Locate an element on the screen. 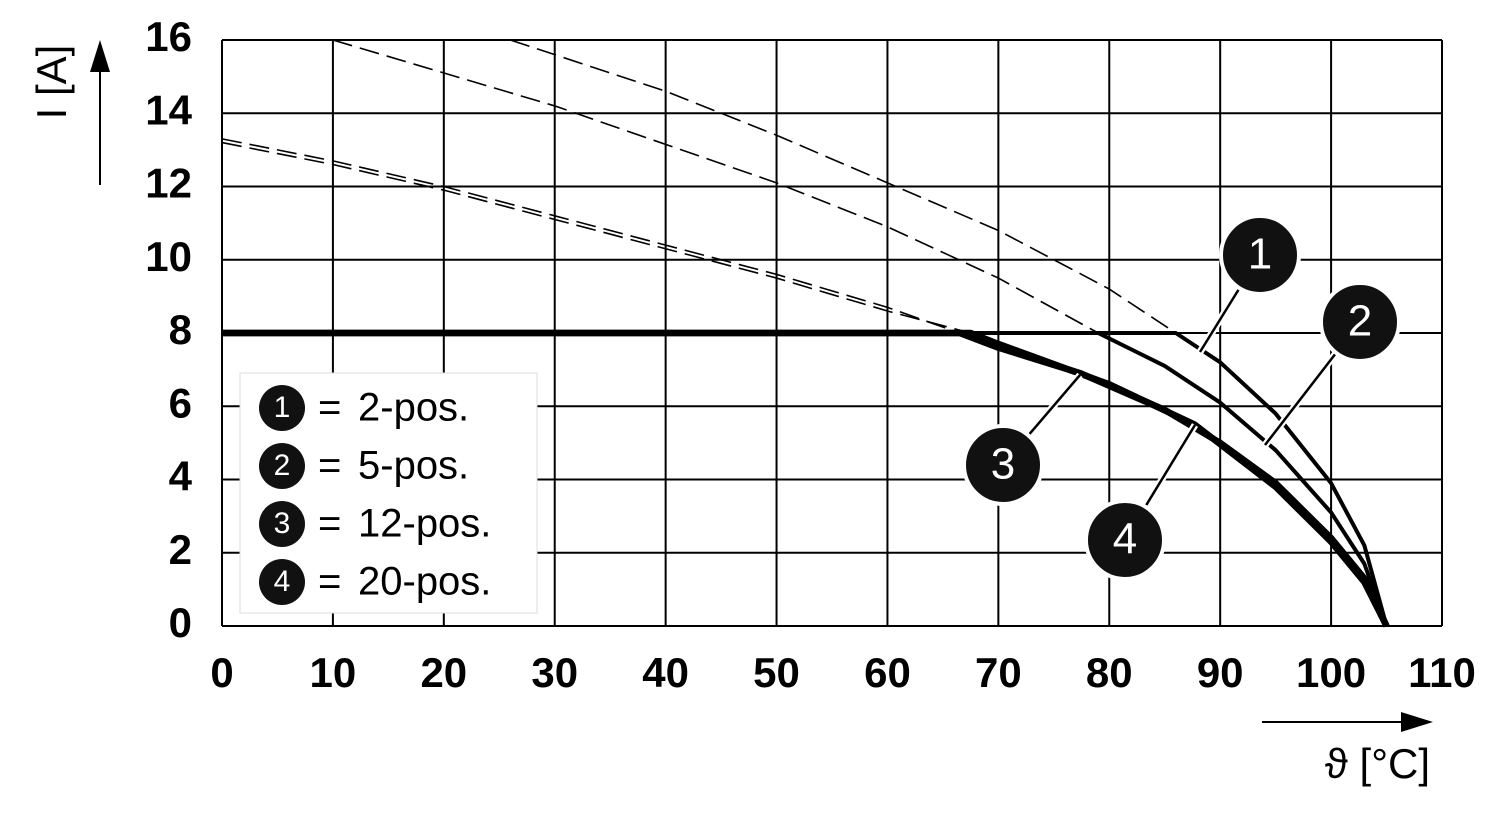 The width and height of the screenshot is (1500, 821). y-tick-label: 4 is located at coordinates (181, 476).